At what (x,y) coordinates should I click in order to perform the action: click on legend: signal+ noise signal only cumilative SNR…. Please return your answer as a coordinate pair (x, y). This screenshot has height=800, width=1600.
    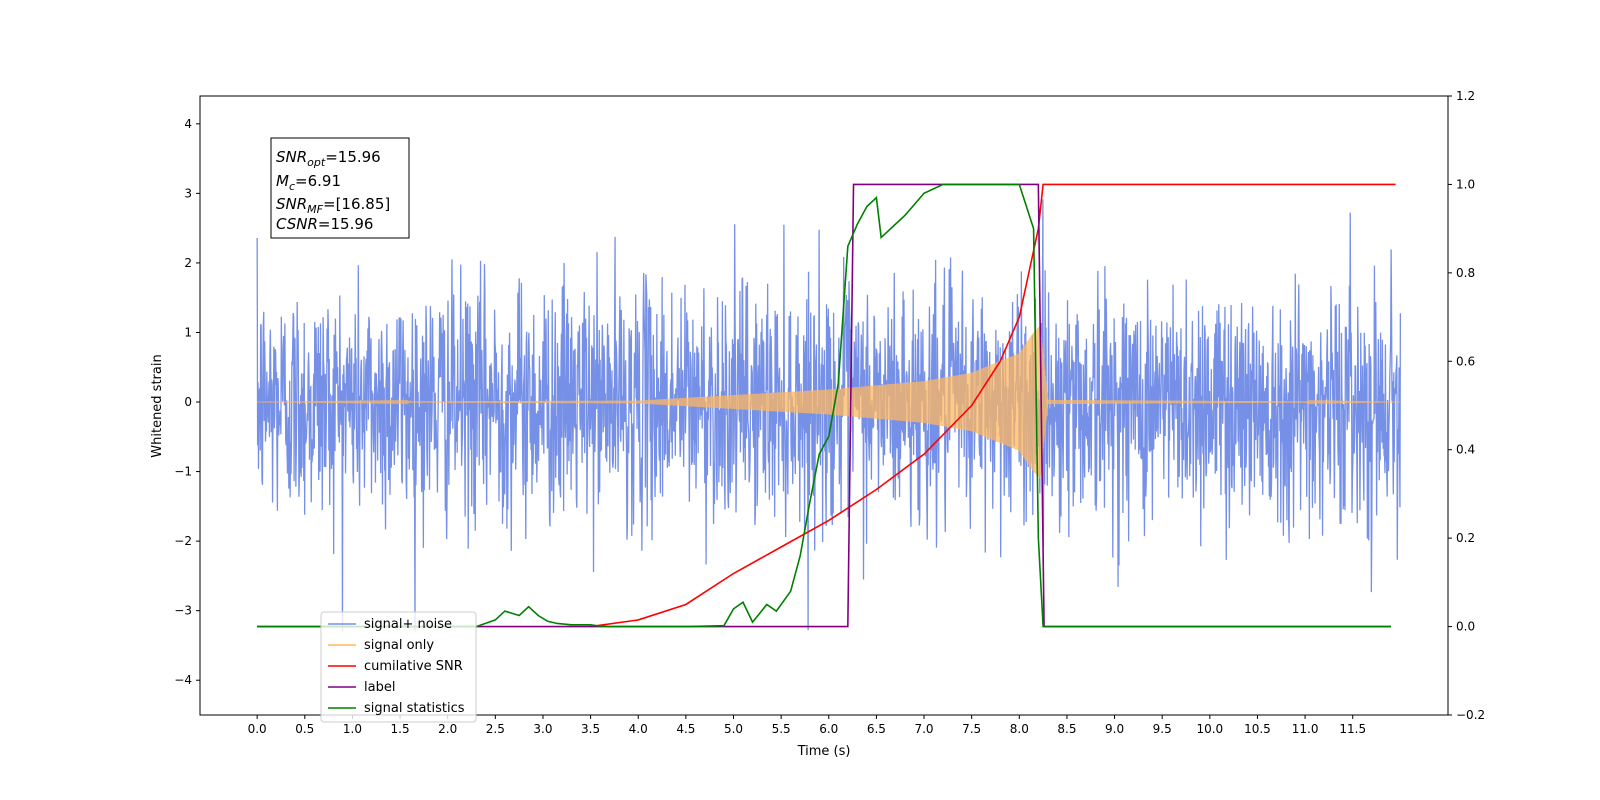
    Looking at the image, I should click on (398, 667).